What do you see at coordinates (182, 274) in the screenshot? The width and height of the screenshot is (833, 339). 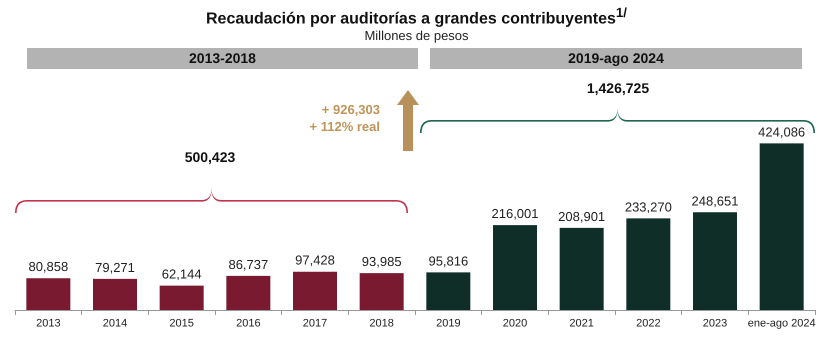 I see `data-label: 62,144` at bounding box center [182, 274].